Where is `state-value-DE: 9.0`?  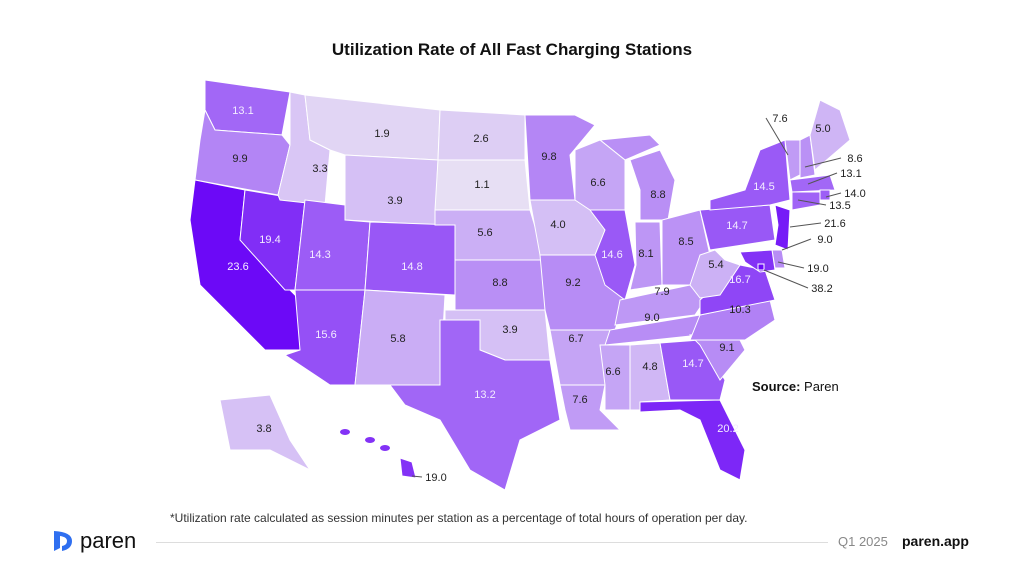
state-value-DE: 9.0 is located at coordinates (824, 240).